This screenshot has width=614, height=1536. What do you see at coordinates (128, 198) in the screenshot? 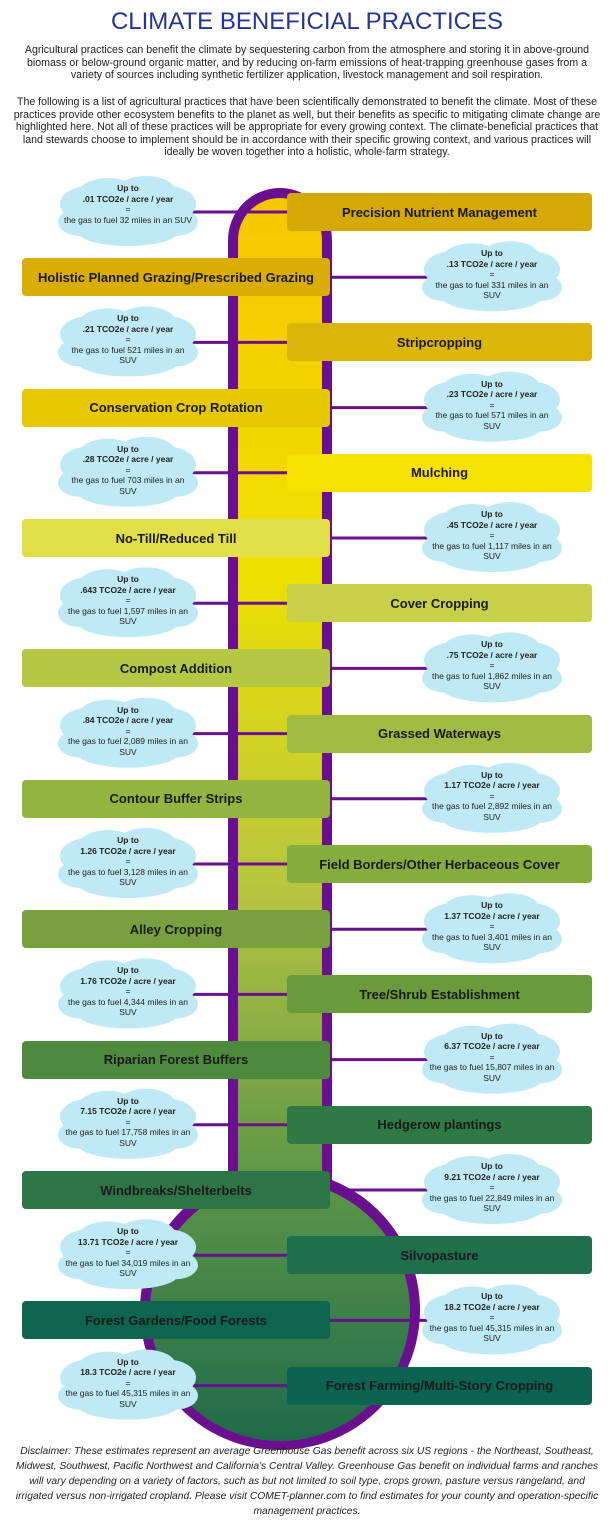
I see `amount: .01 TCO2e / acre / year` at bounding box center [128, 198].